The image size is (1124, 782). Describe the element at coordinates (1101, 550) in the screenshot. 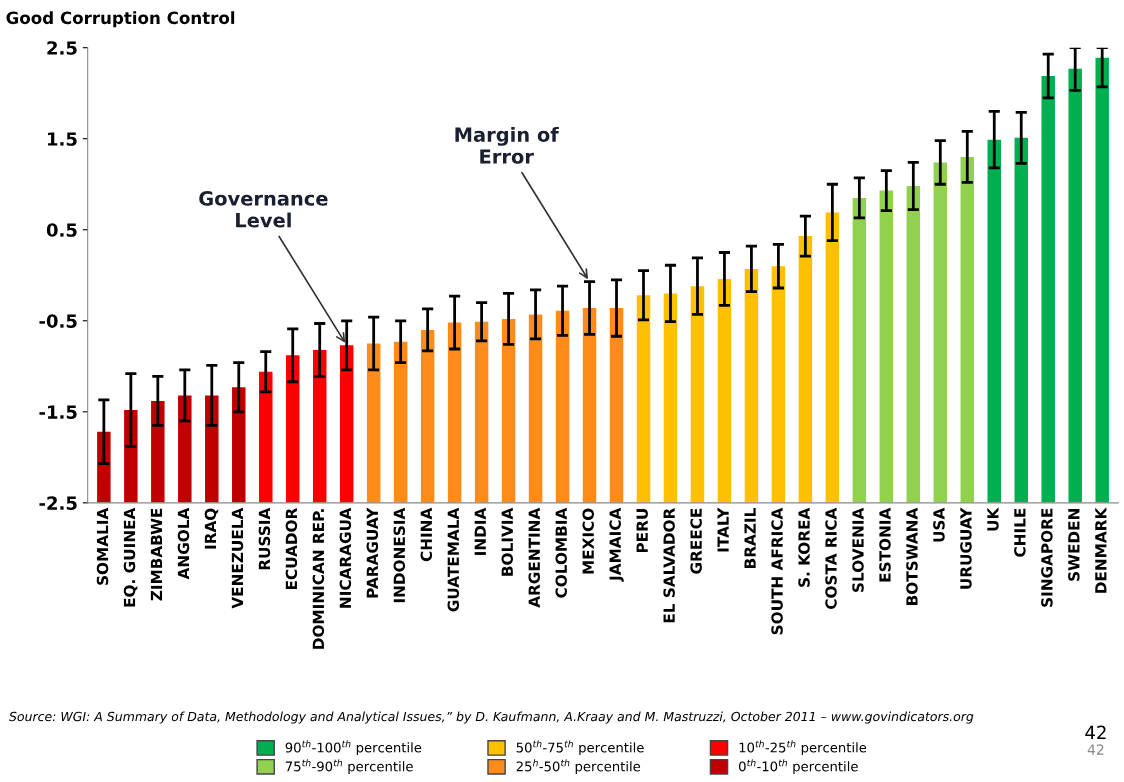

I see `x-tick-label: DENMARK` at that location.